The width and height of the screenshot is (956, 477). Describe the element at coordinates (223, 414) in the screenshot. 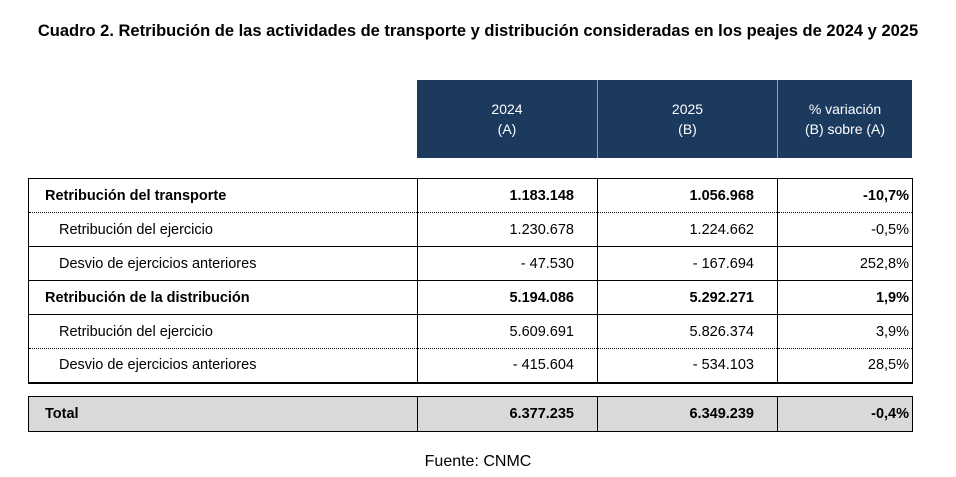

I see `total-label: Total` at that location.